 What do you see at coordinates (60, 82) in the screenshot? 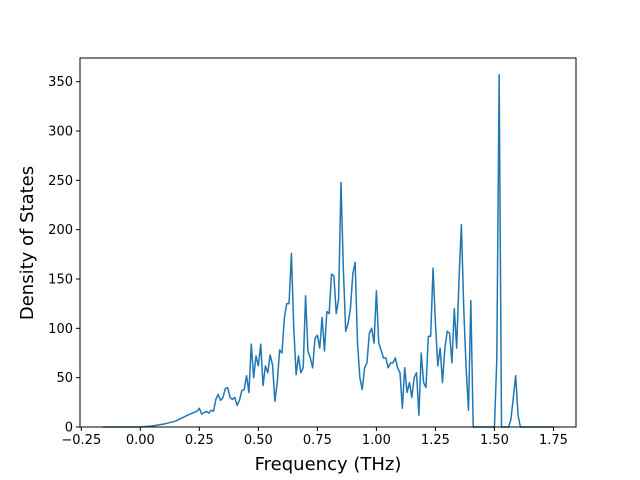
I see `y-tick-label: 350` at bounding box center [60, 82].